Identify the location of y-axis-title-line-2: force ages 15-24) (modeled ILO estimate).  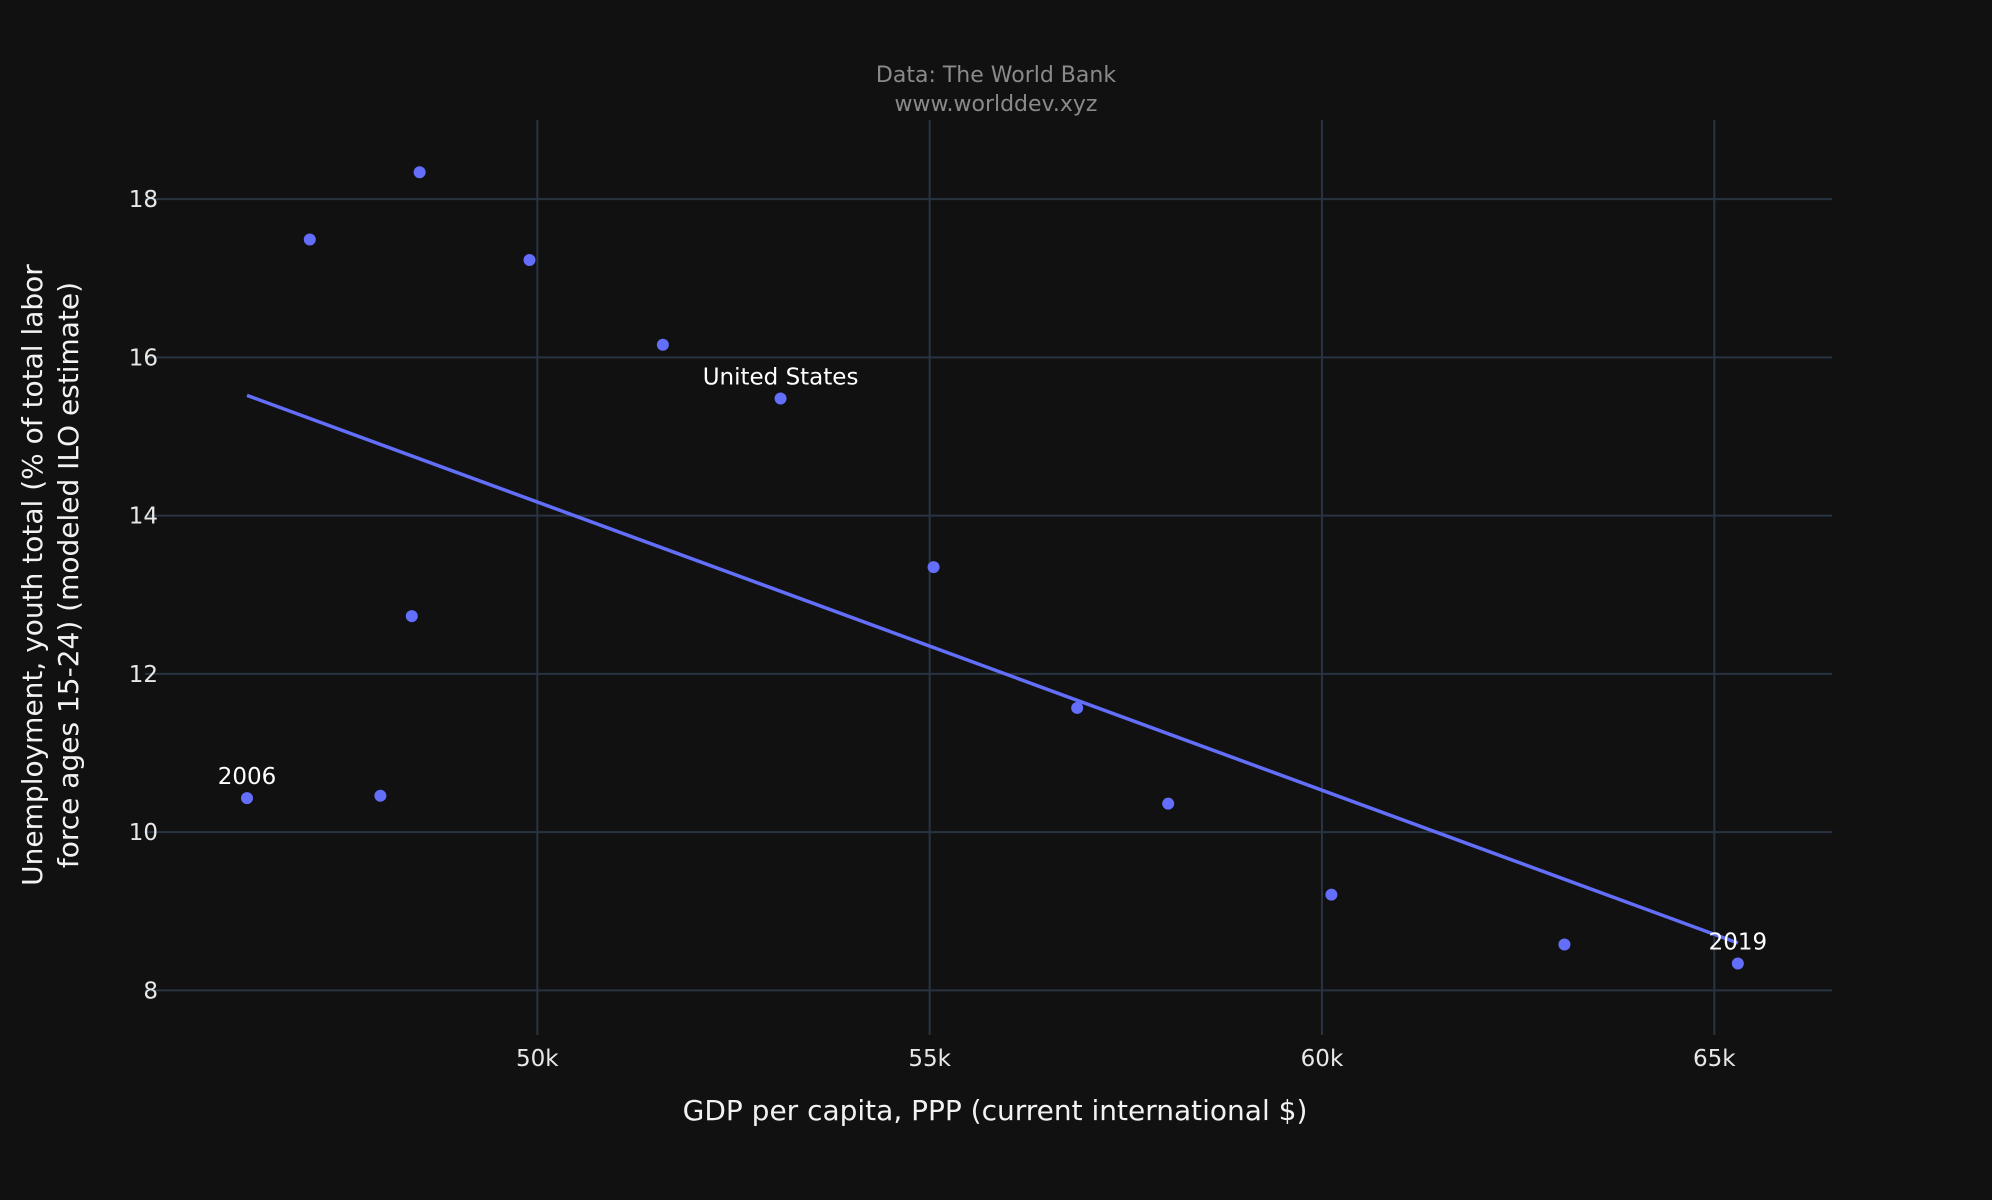
(68, 575).